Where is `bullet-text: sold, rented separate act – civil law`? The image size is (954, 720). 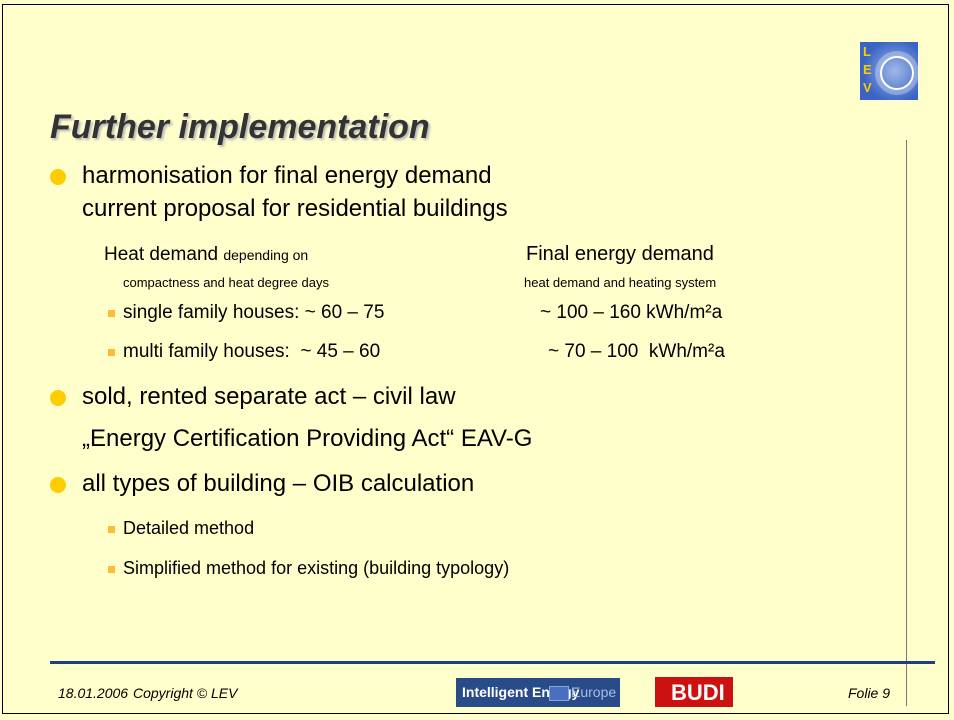
bullet-text: sold, rented separate act – civil law is located at coordinates (269, 396).